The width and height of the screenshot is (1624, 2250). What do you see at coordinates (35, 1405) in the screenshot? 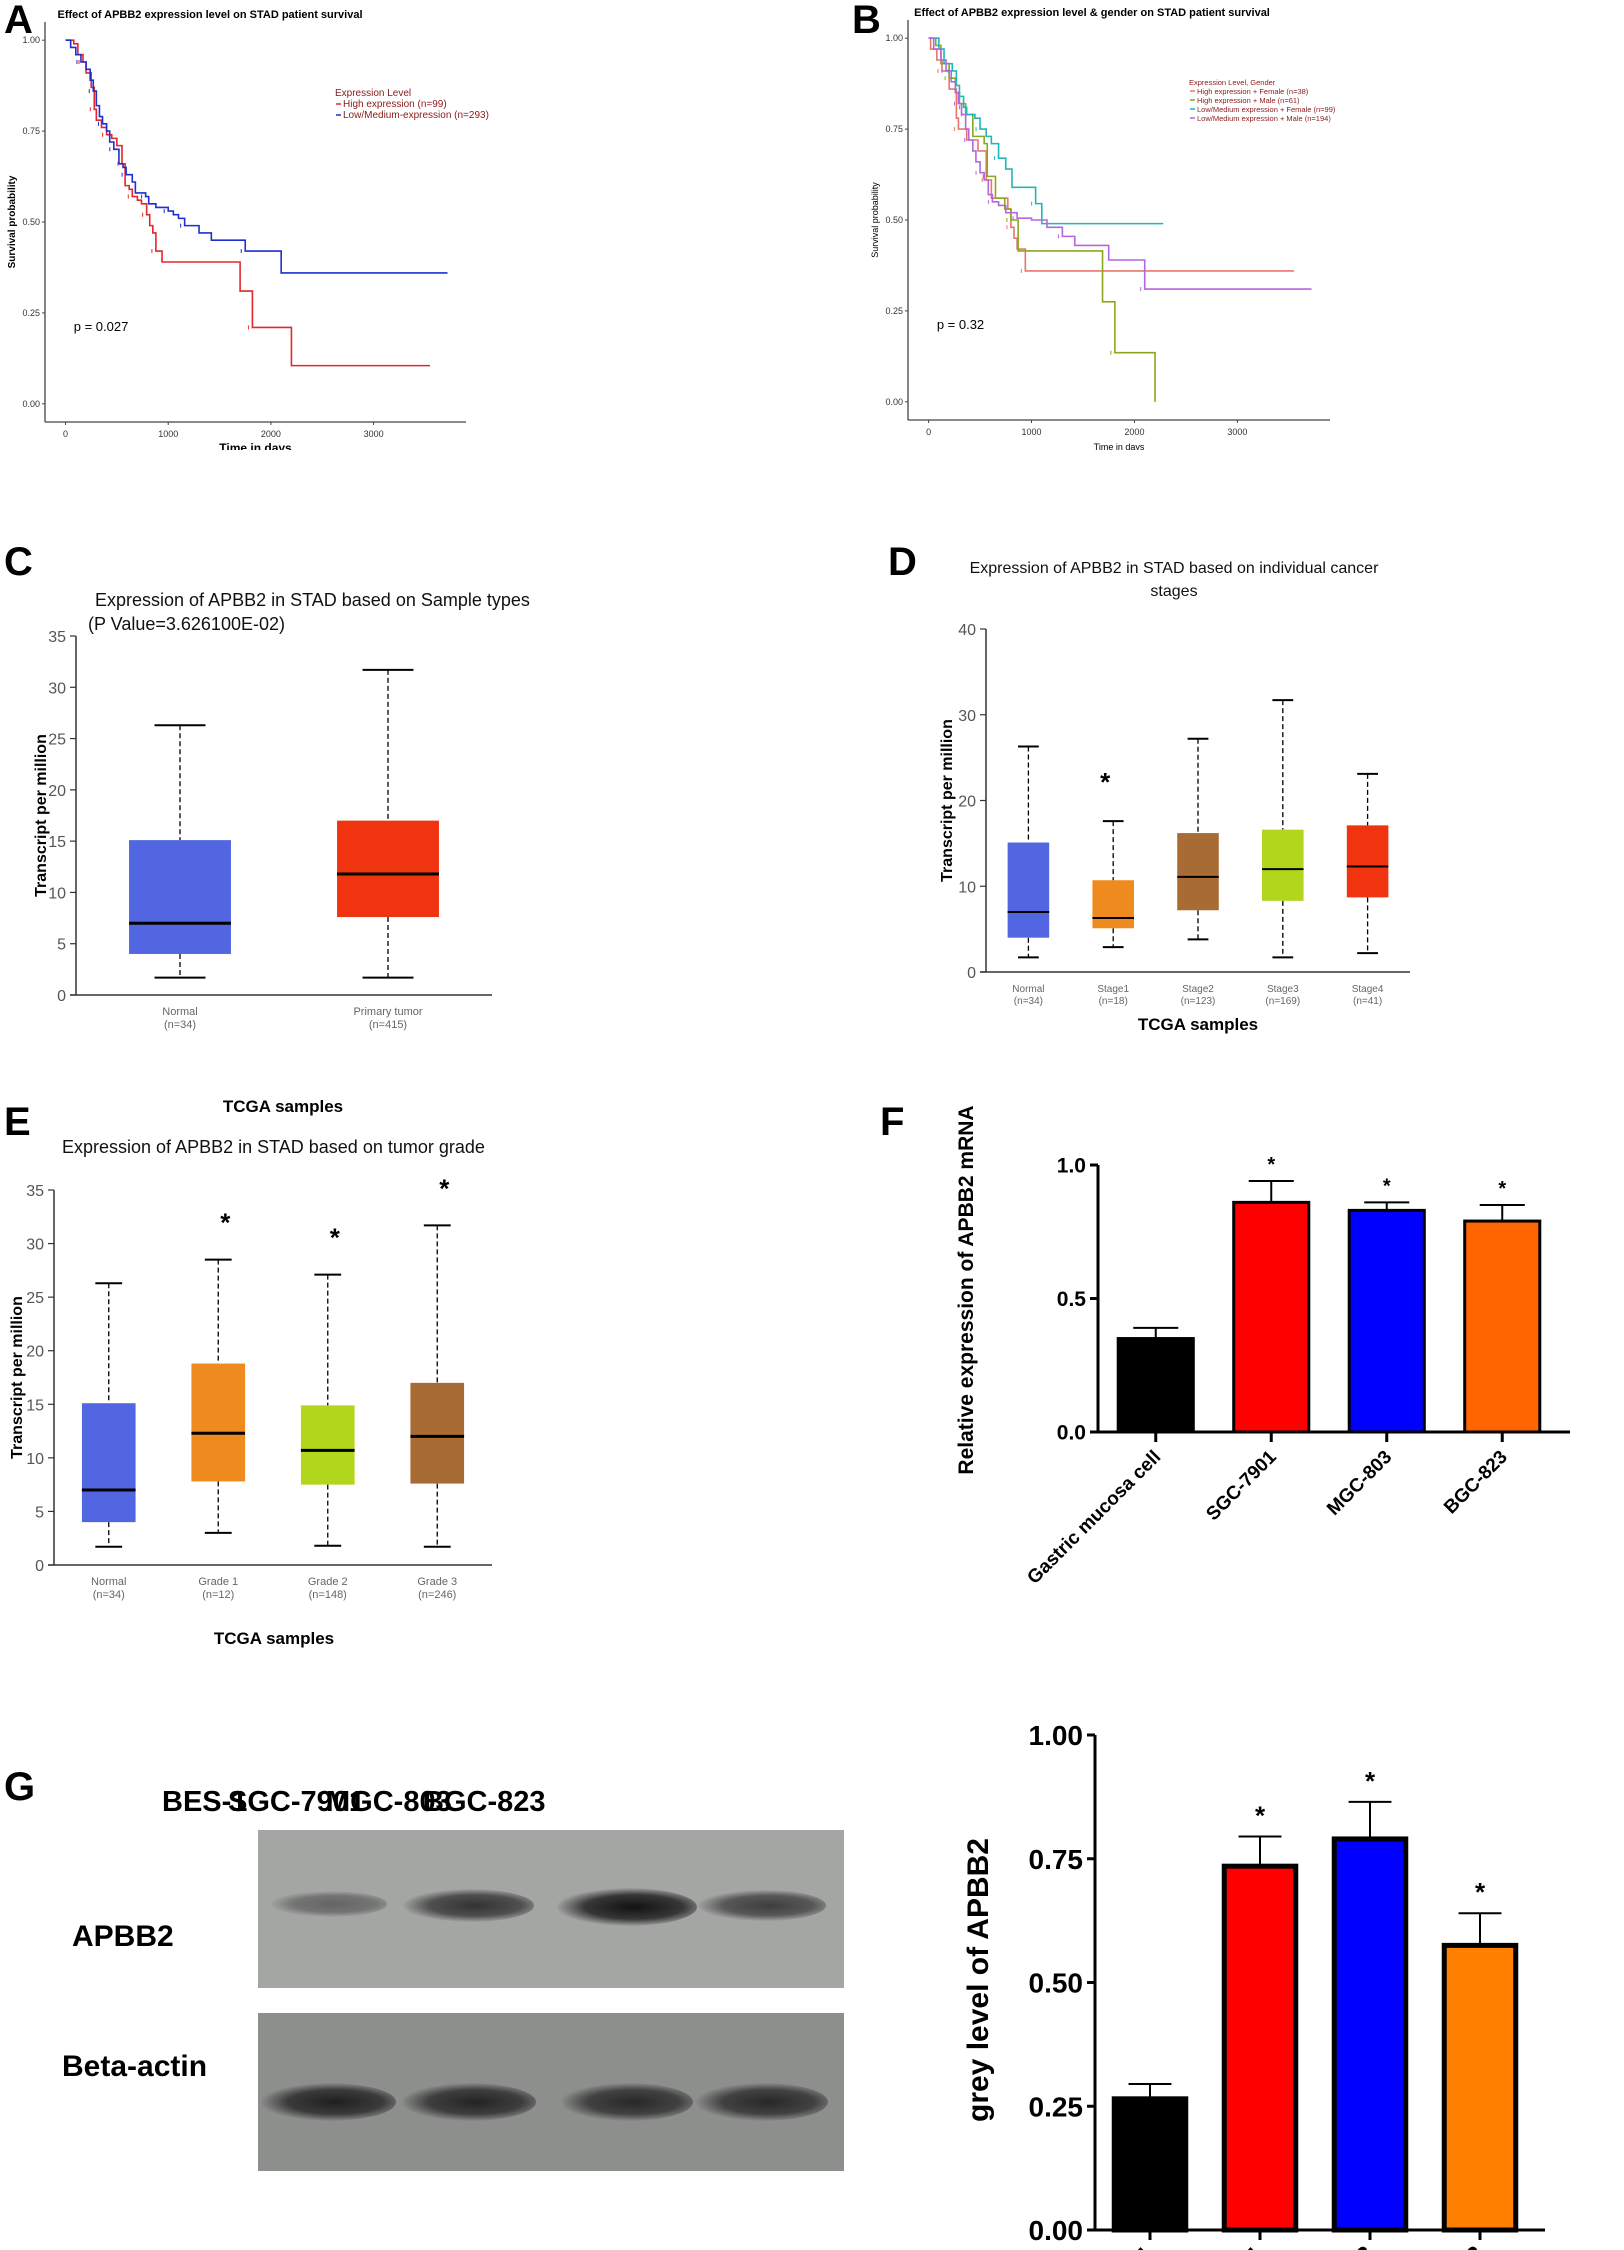
I see `y-tick-label: 15` at bounding box center [35, 1405].